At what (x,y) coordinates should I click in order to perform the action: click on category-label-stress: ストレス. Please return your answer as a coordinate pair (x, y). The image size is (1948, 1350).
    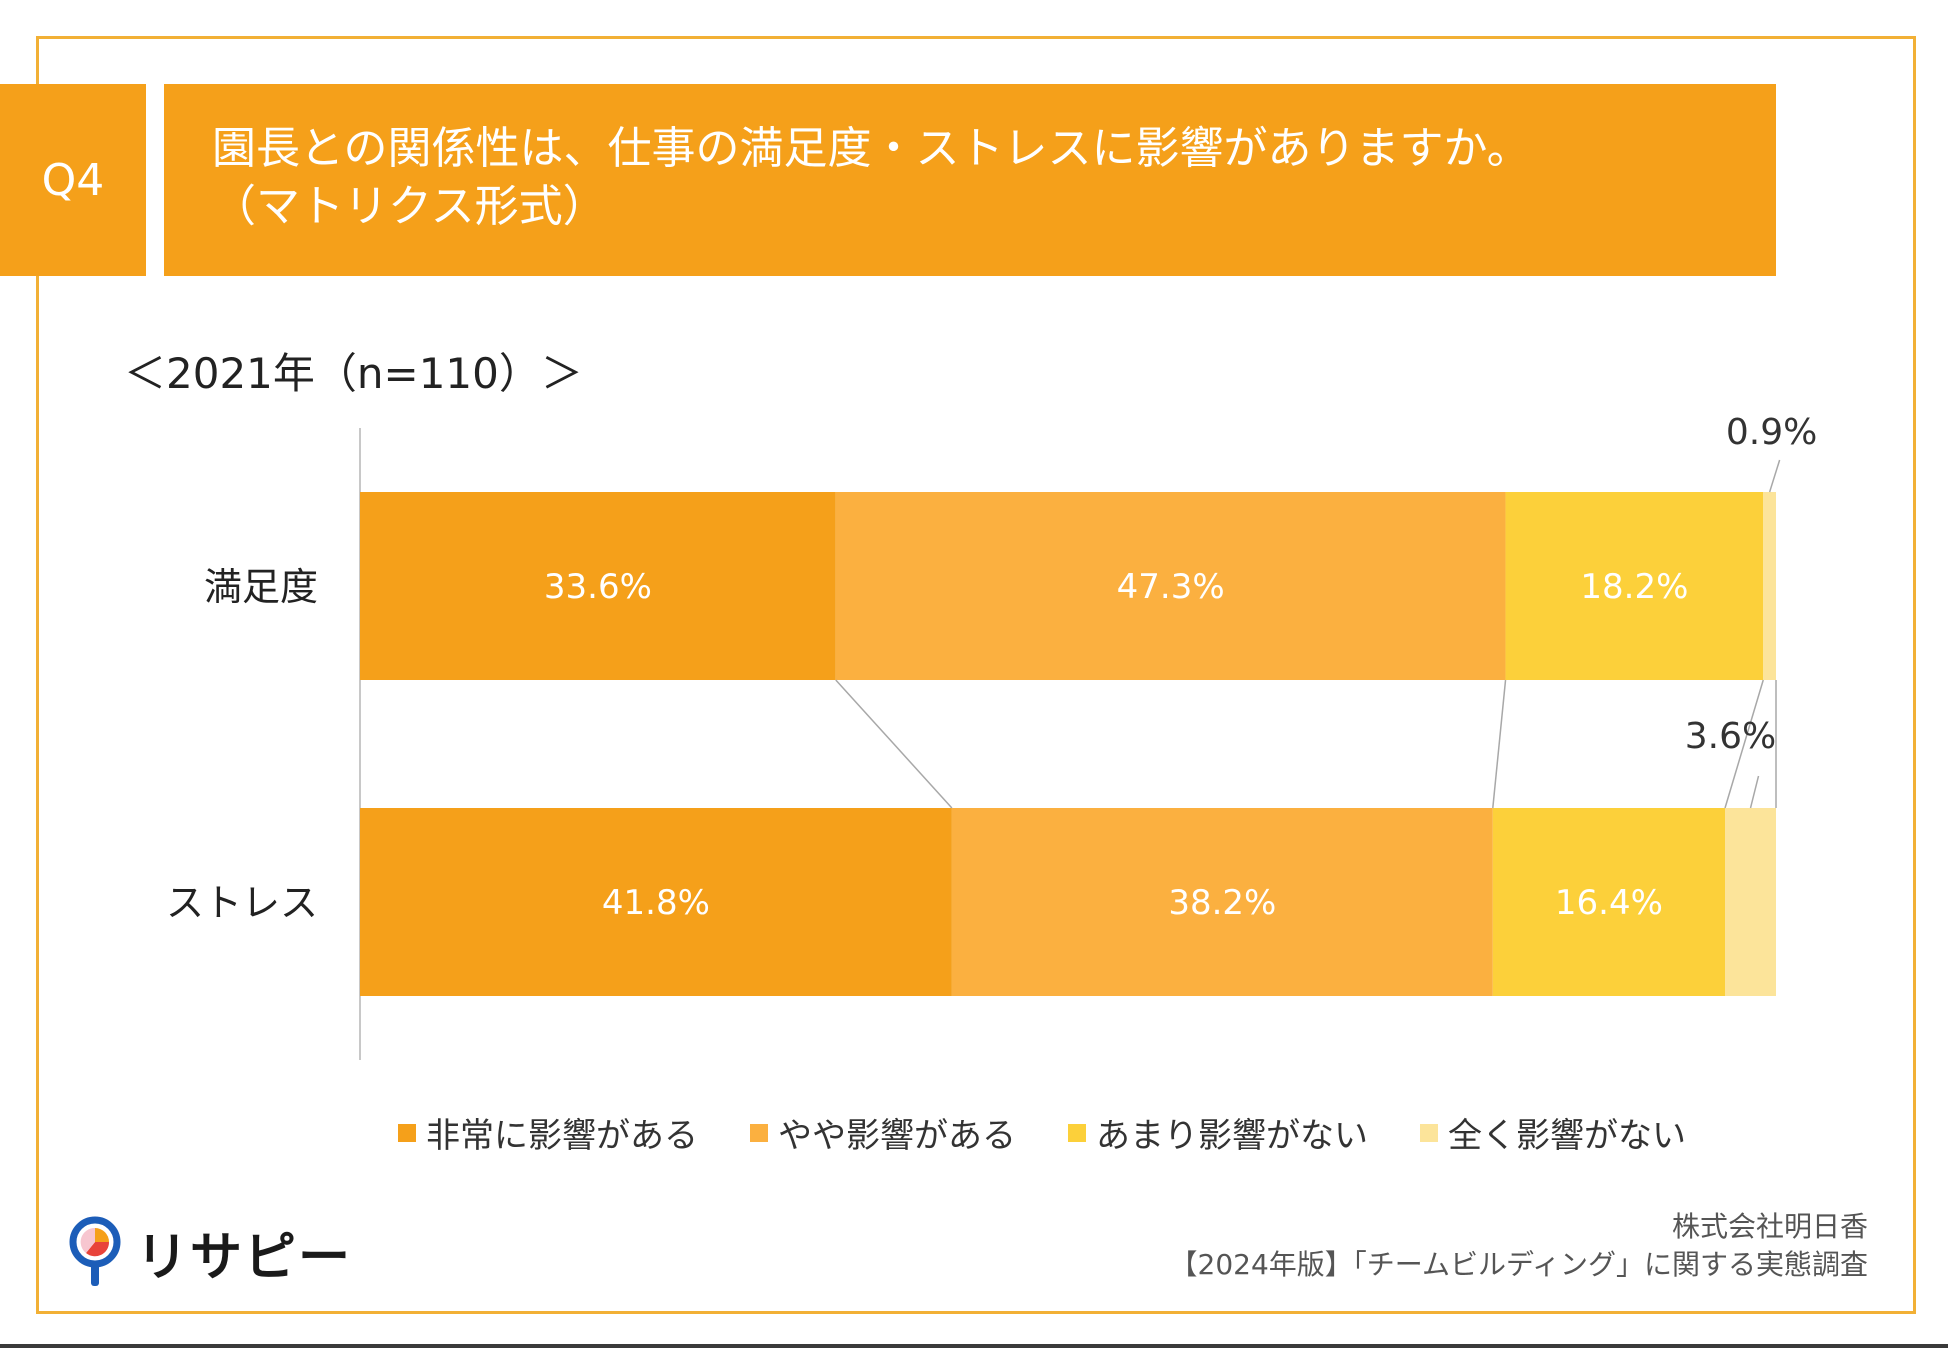
    Looking at the image, I should click on (242, 903).